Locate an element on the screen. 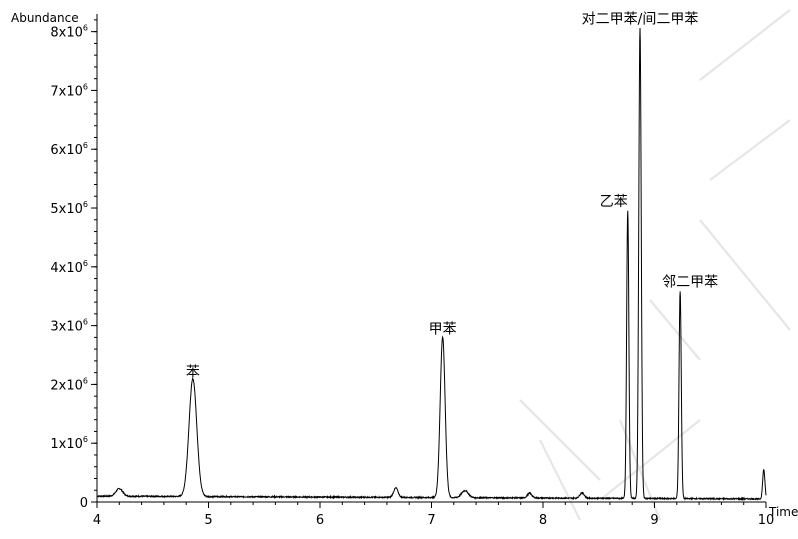  y-tick-label: 2x10⁶ is located at coordinates (69, 384).